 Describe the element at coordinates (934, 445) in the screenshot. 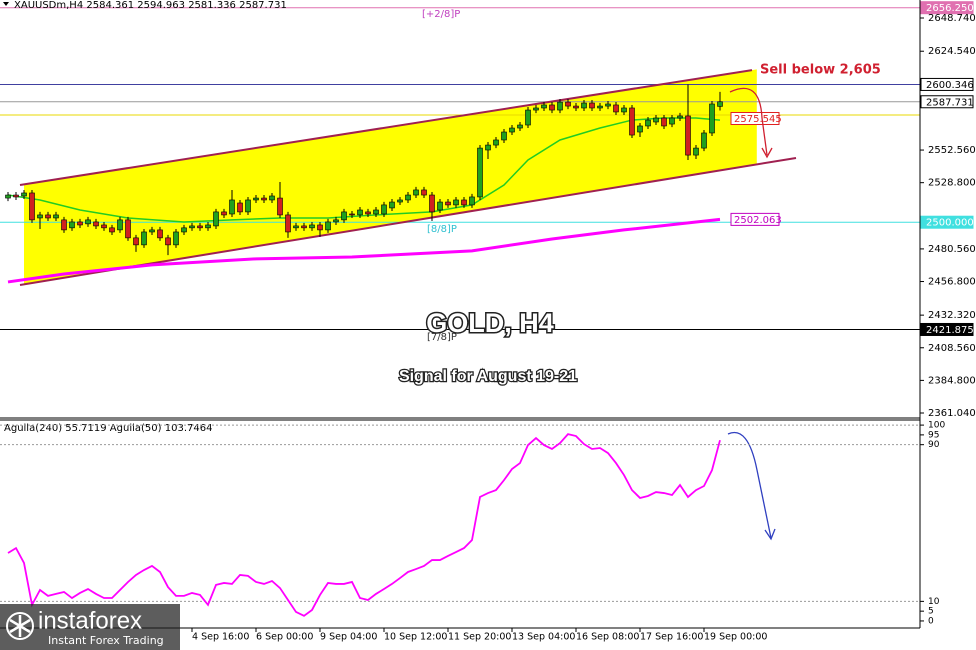

I see `y-tick-label: 90` at that location.